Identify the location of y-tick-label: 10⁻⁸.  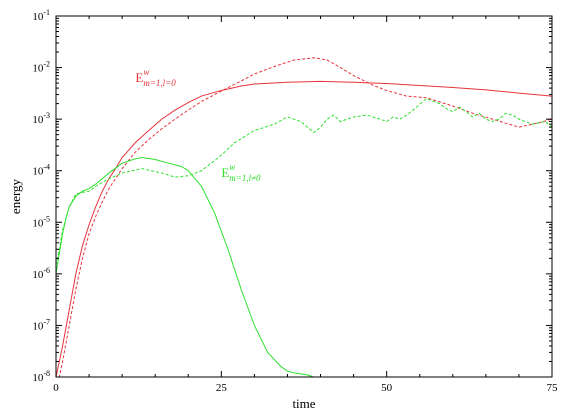
(41, 376).